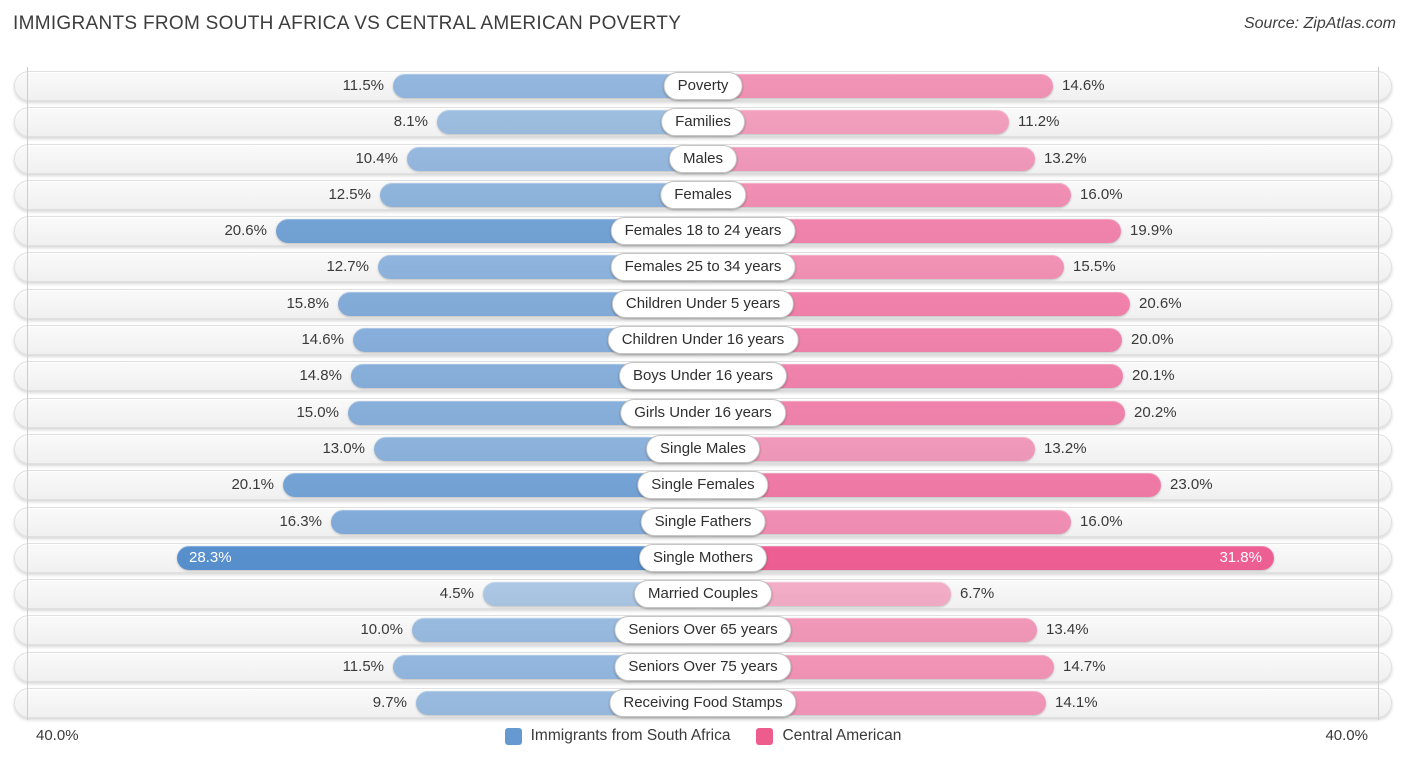  I want to click on category-label: Seniors Over 65 years, so click(703, 630).